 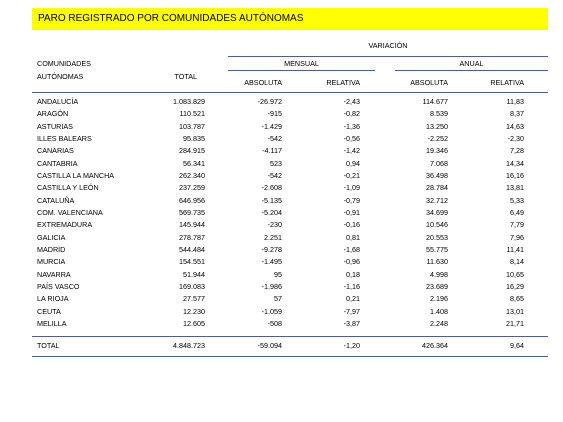 I want to click on annual-relative: 9,64, so click(x=517, y=345).